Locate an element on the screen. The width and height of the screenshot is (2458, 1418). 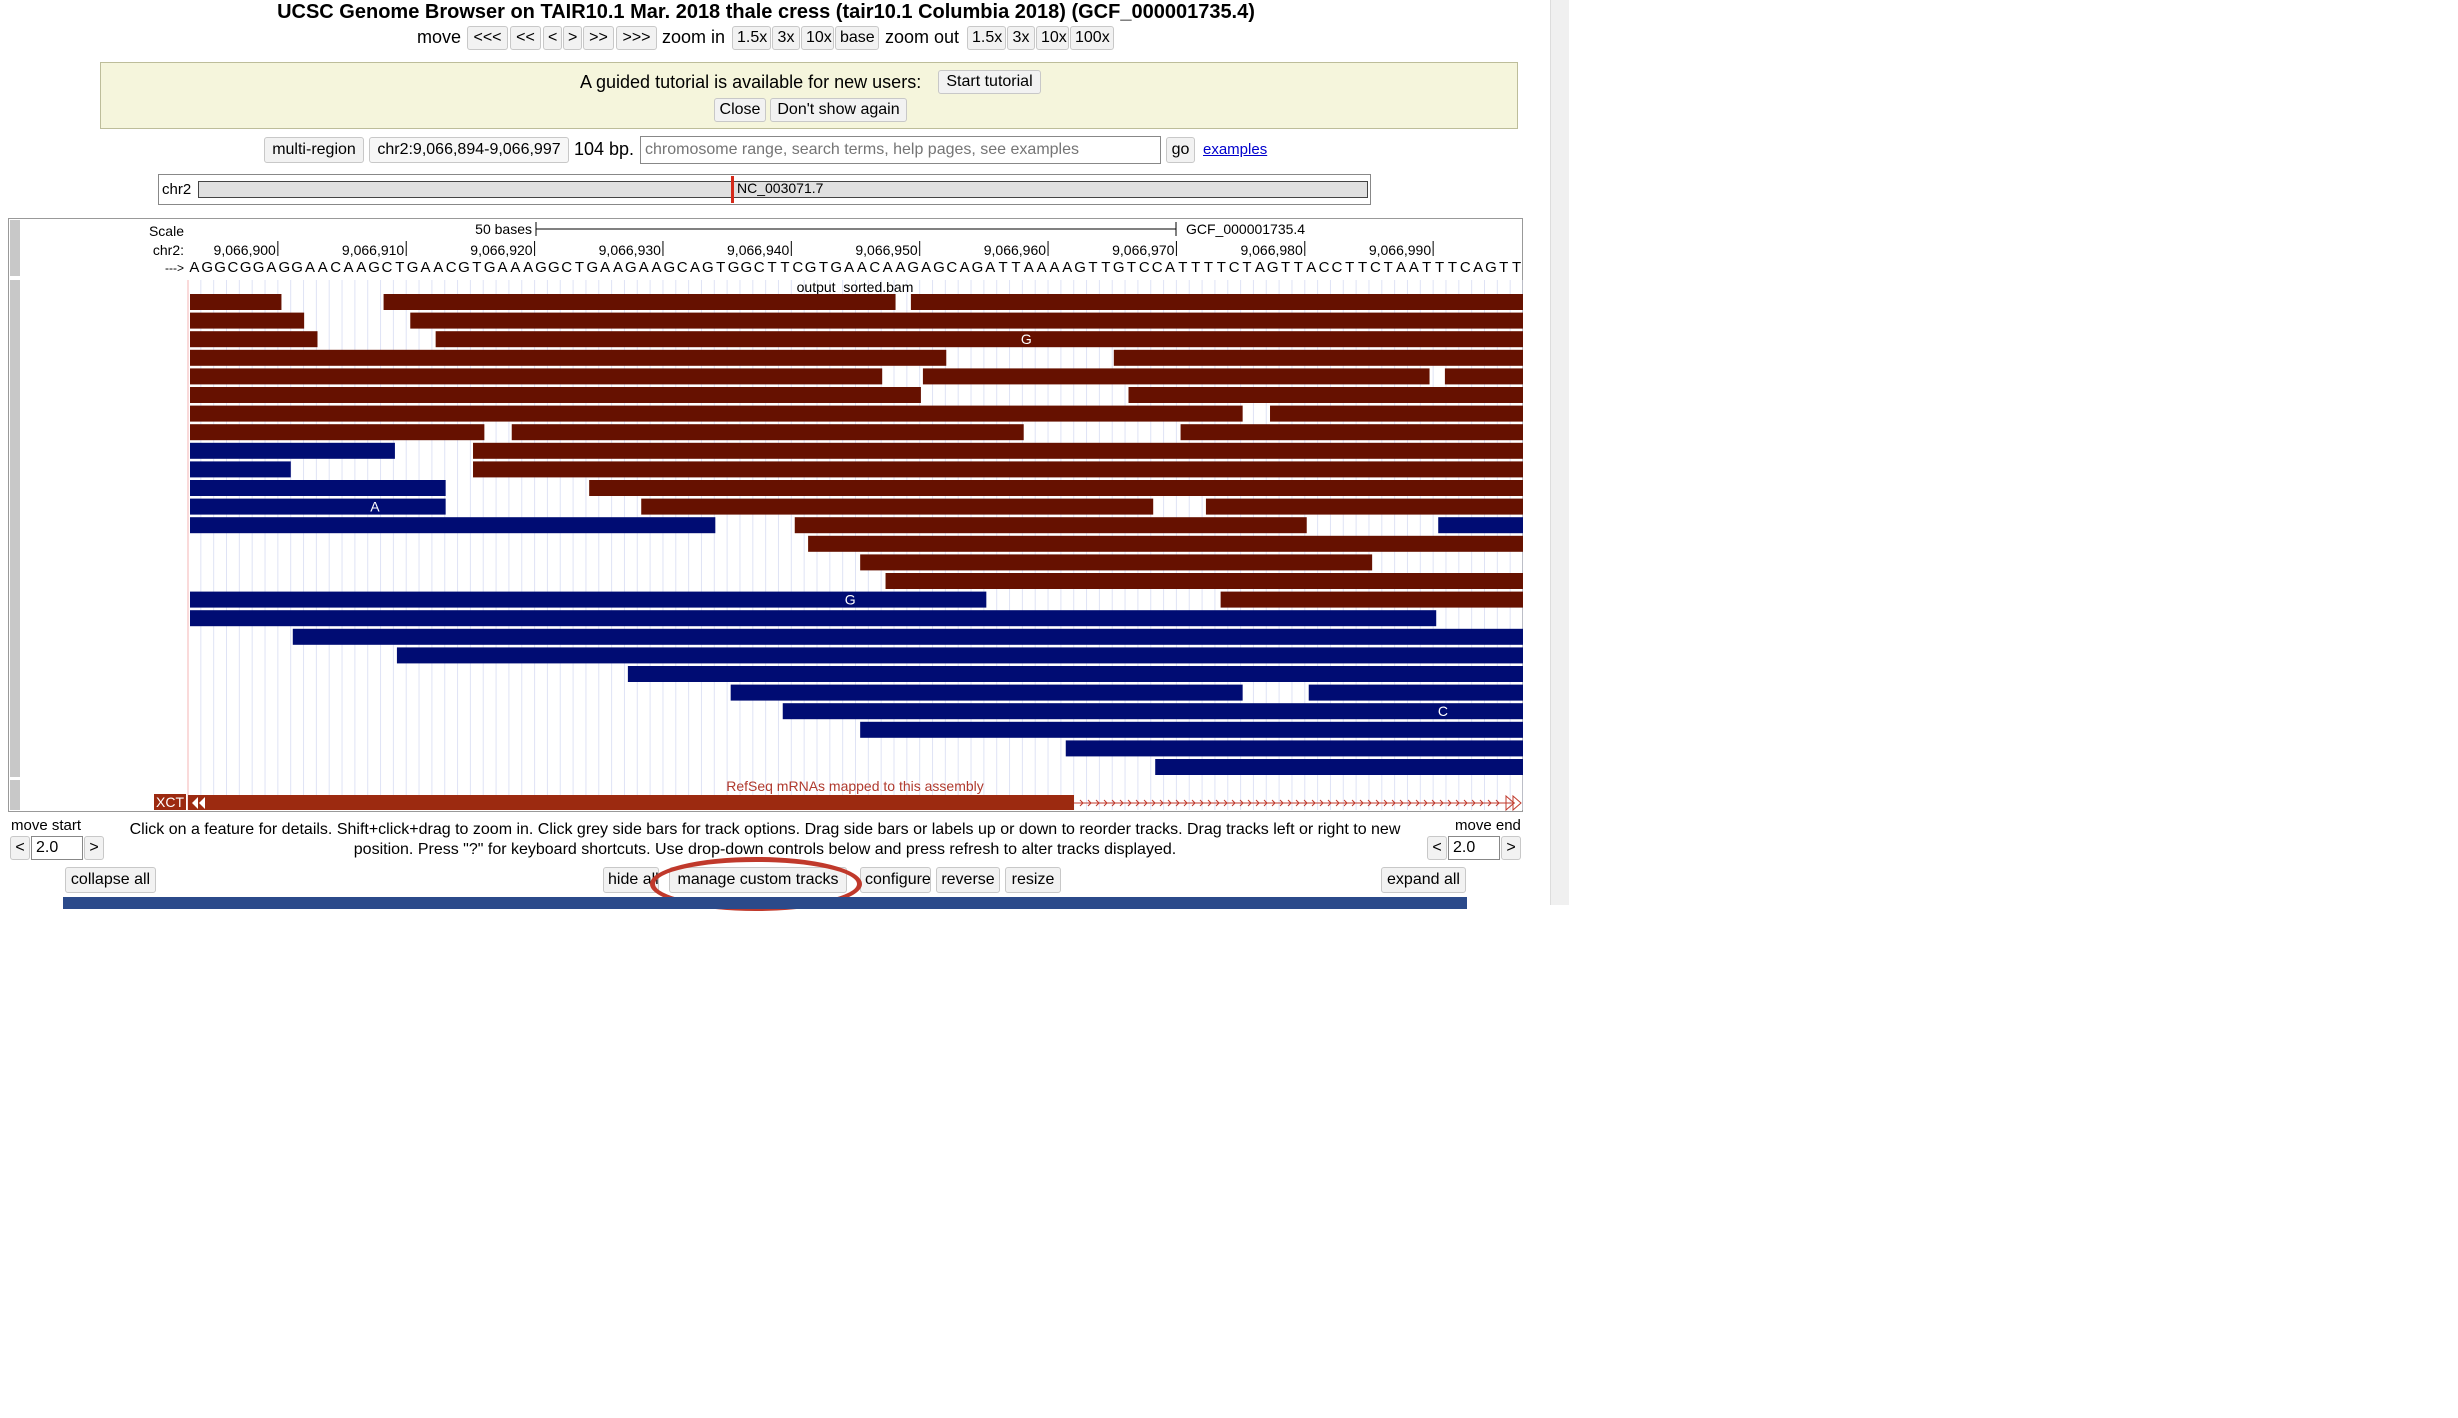
side-bar-base-position is located at coordinates (15, 248).